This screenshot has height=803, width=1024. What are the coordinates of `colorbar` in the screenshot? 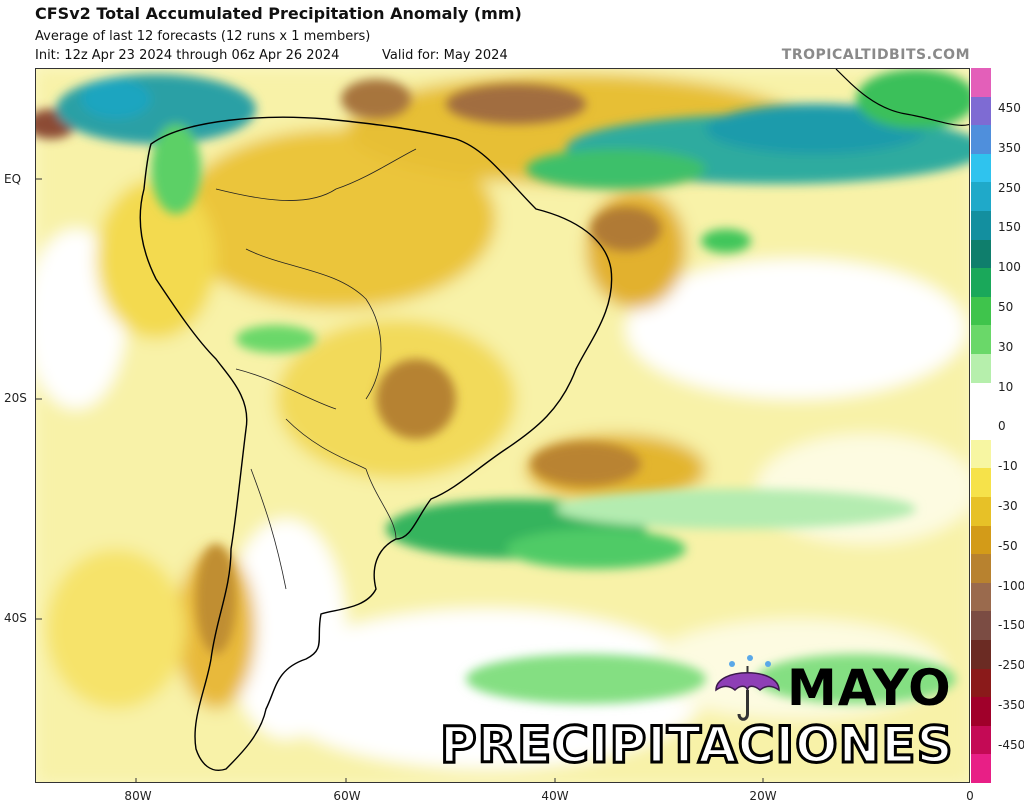 It's located at (981, 426).